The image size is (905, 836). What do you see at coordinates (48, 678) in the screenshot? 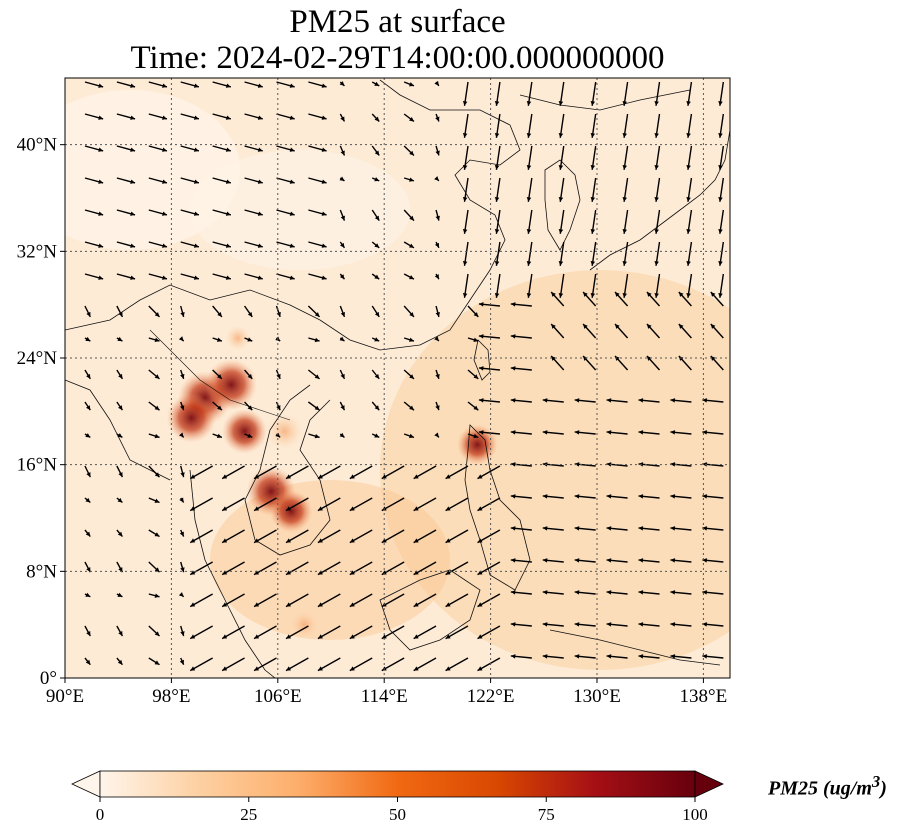
I see `y-tick-label: 0°` at bounding box center [48, 678].